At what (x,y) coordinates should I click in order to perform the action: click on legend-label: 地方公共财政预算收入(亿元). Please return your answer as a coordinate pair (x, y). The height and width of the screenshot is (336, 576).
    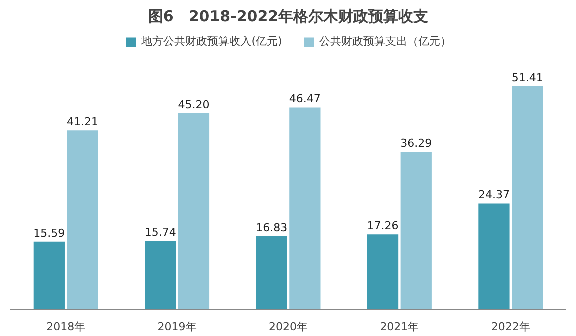
    Looking at the image, I should click on (212, 41).